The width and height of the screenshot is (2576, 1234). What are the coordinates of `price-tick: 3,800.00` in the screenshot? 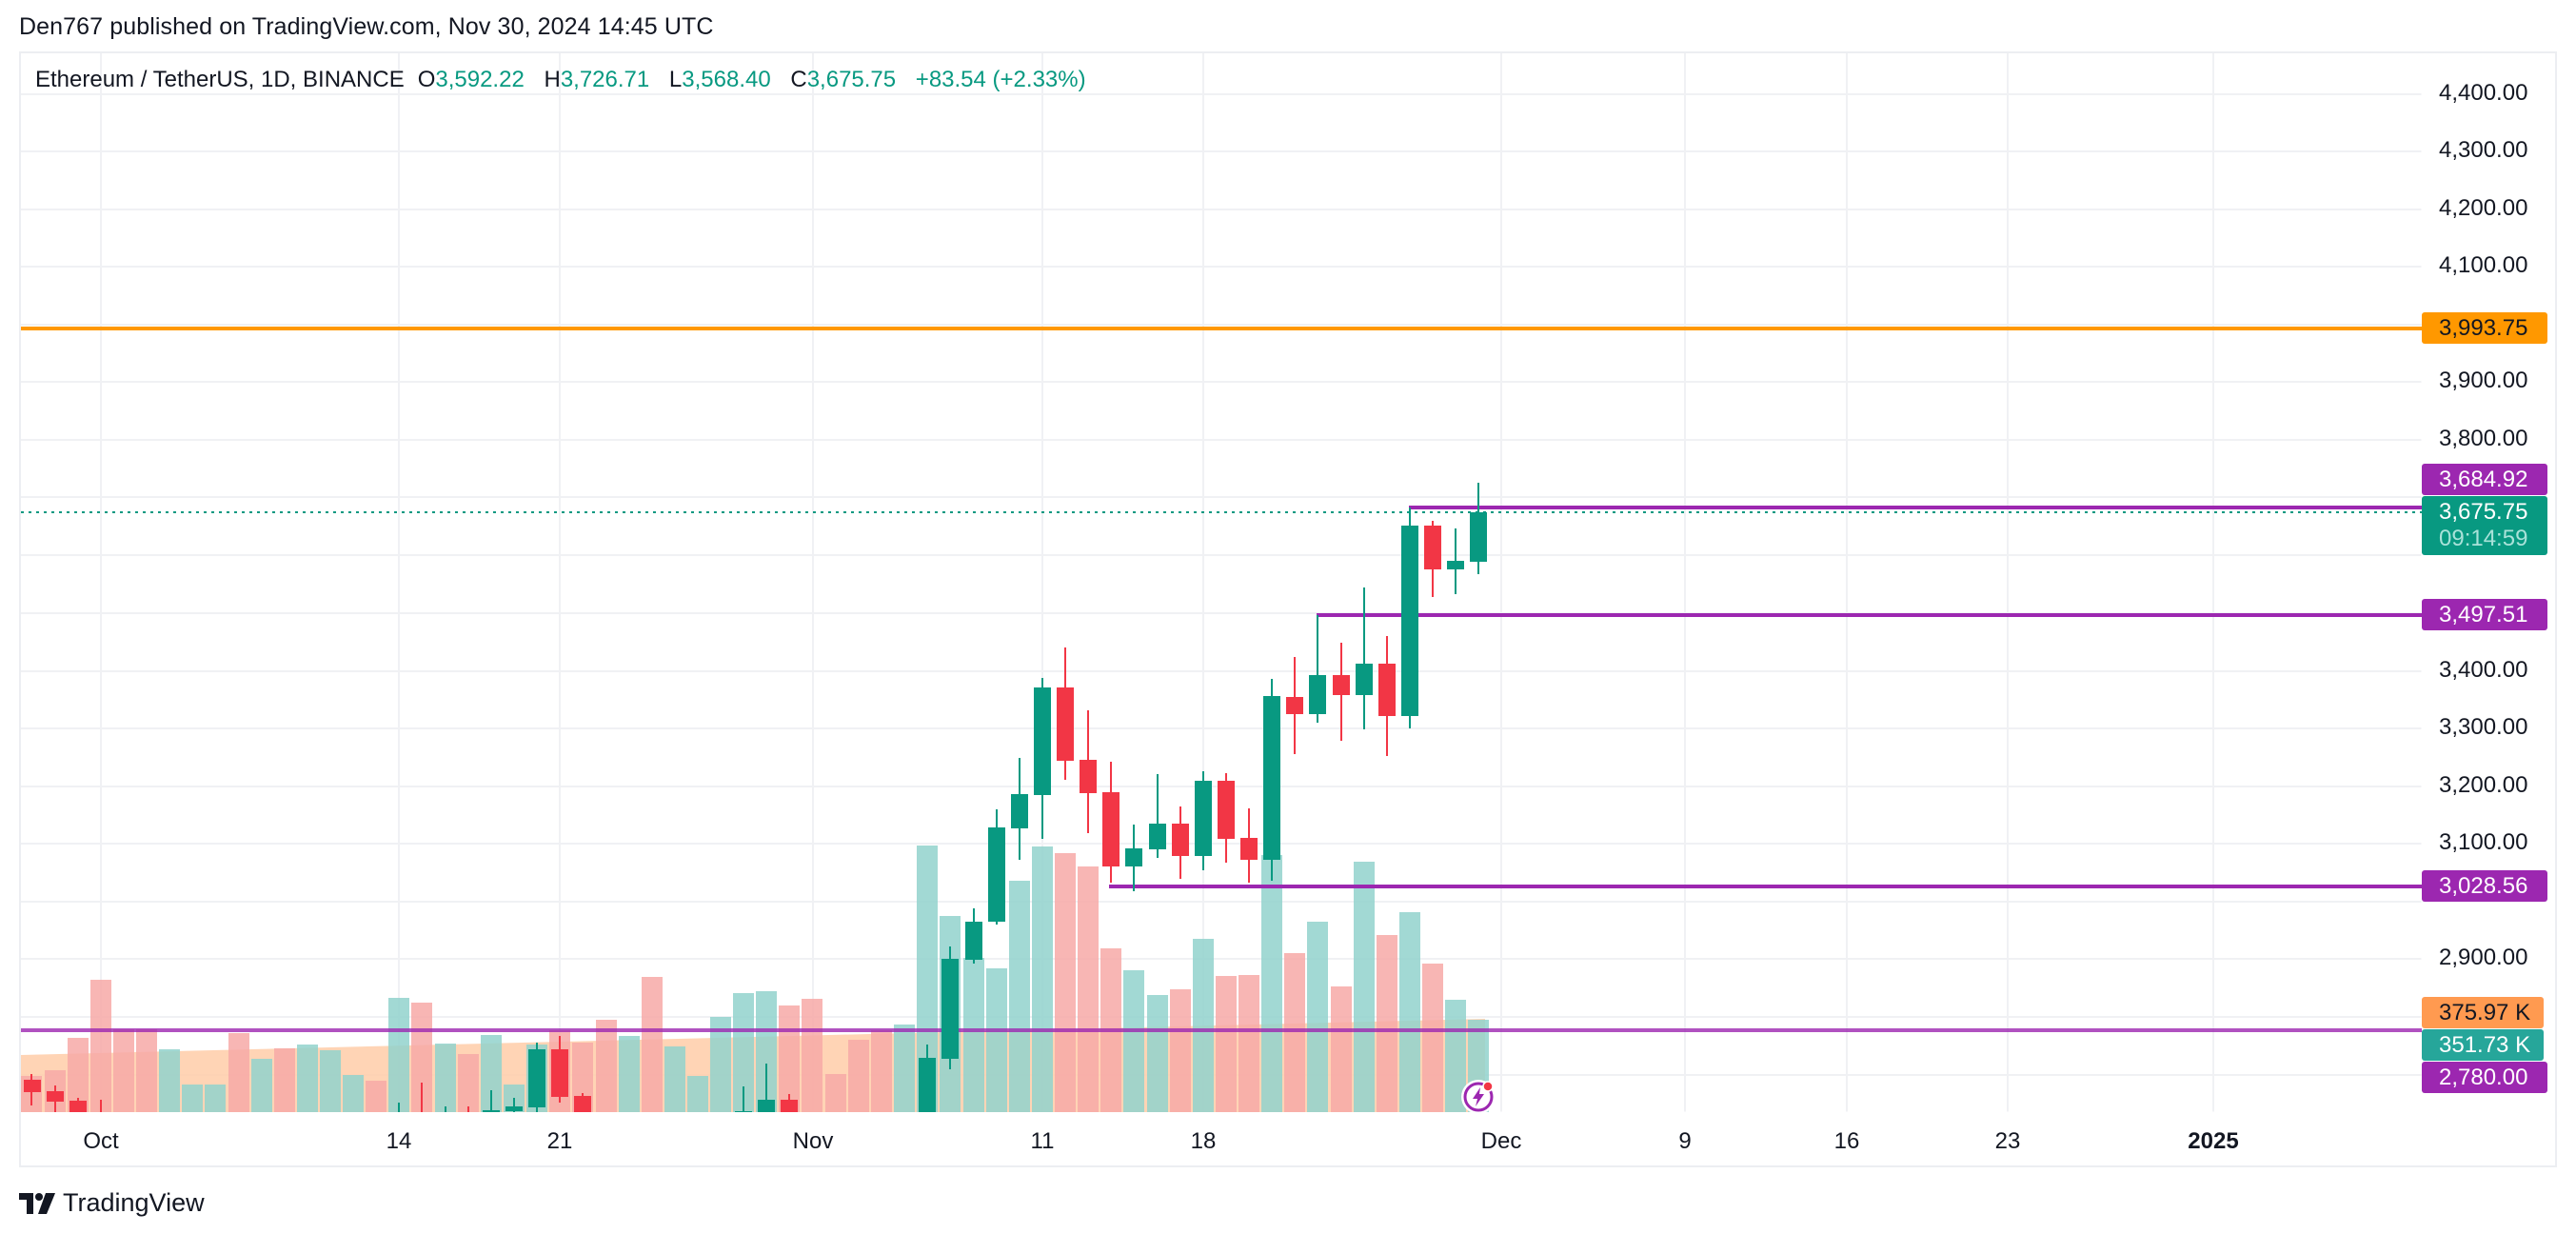 It's located at (2483, 438).